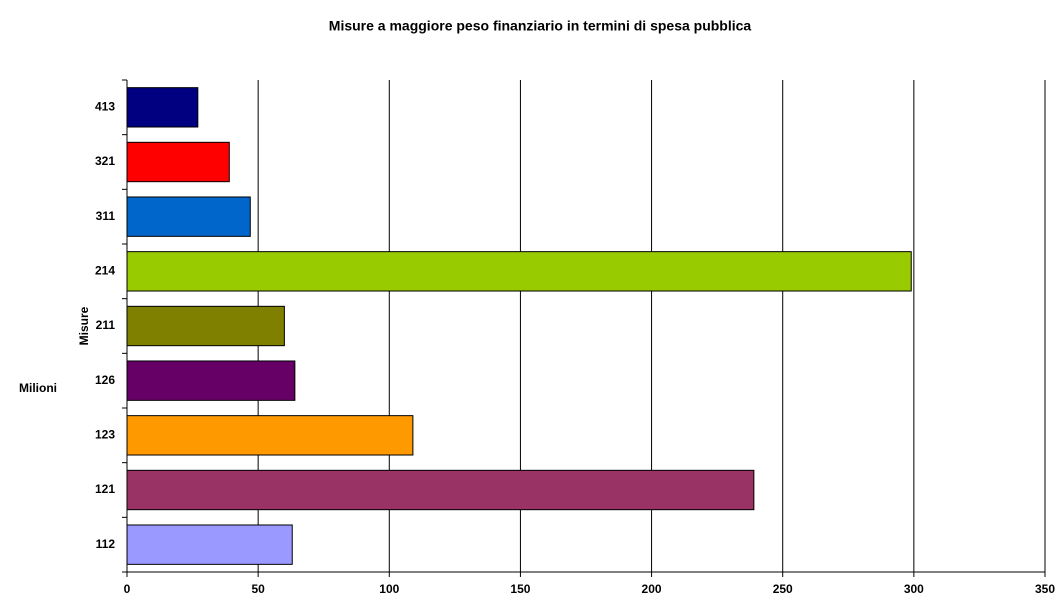 This screenshot has height=602, width=1063. I want to click on y-tick-label: 126, so click(105, 380).